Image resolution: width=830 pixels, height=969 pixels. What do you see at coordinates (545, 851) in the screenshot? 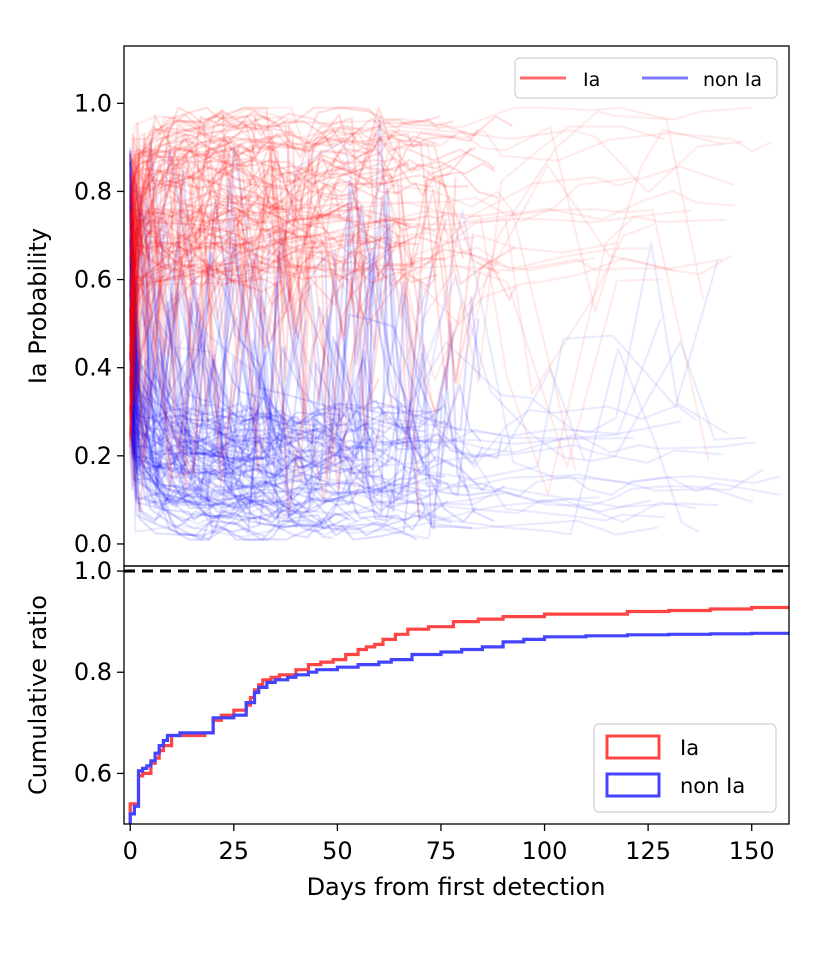
I see `x-tick-label: 100` at bounding box center [545, 851].